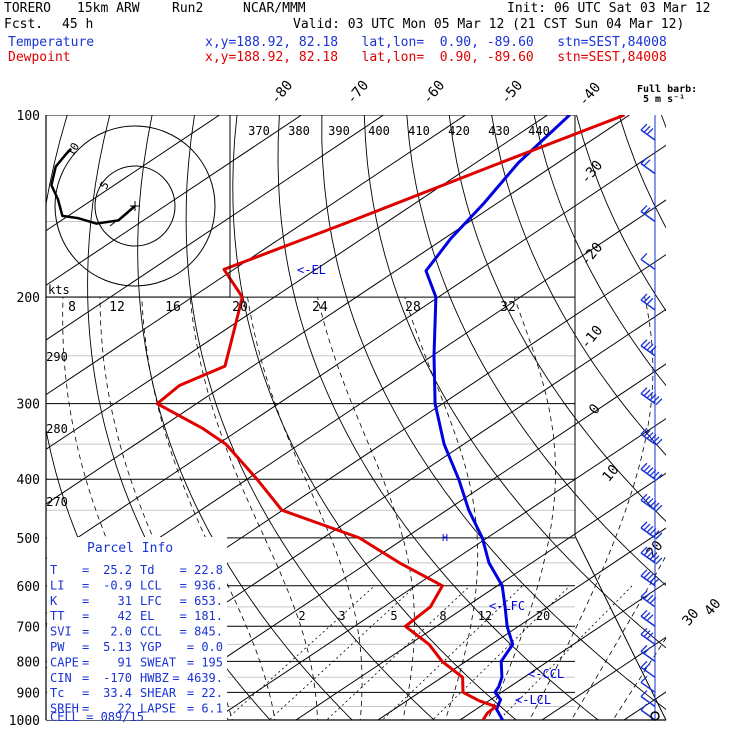 The width and height of the screenshot is (740, 740). What do you see at coordinates (320, 307) in the screenshot?
I see `wind-speed-label: 24` at bounding box center [320, 307].